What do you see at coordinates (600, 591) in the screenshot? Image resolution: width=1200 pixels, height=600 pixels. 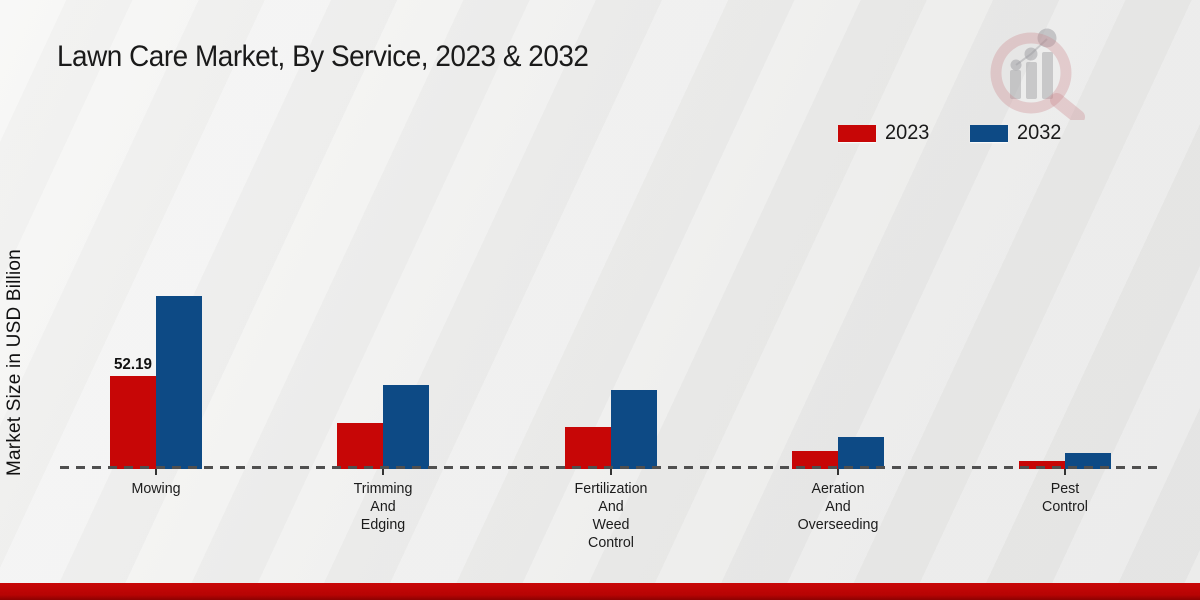 I see `footer-red-bar` at bounding box center [600, 591].